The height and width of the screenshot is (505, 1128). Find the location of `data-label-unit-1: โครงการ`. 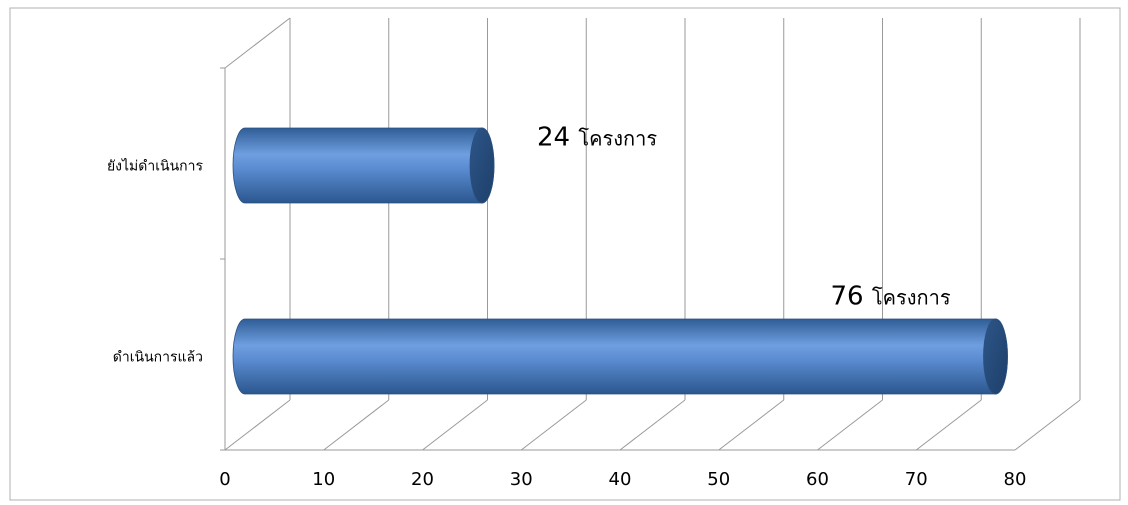

data-label-unit-1: โครงการ is located at coordinates (911, 298).